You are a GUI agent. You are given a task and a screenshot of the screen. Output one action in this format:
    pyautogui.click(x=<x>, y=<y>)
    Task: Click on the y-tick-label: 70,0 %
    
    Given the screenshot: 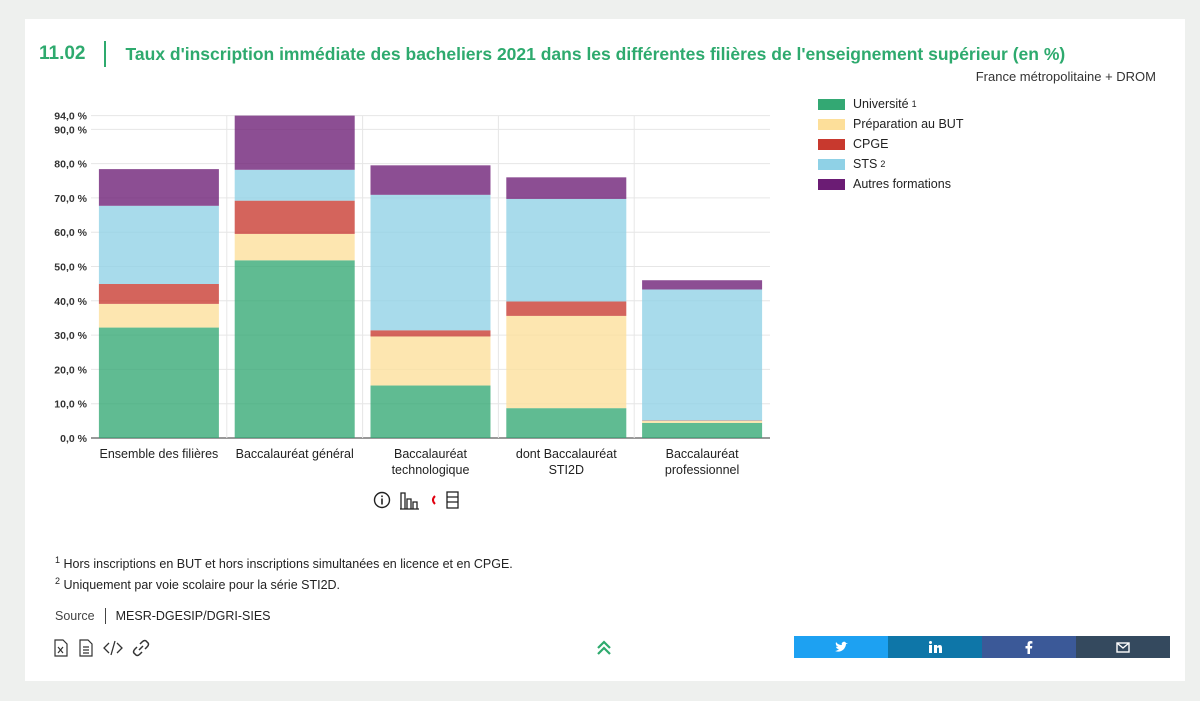 What is the action you would take?
    pyautogui.click(x=70, y=199)
    